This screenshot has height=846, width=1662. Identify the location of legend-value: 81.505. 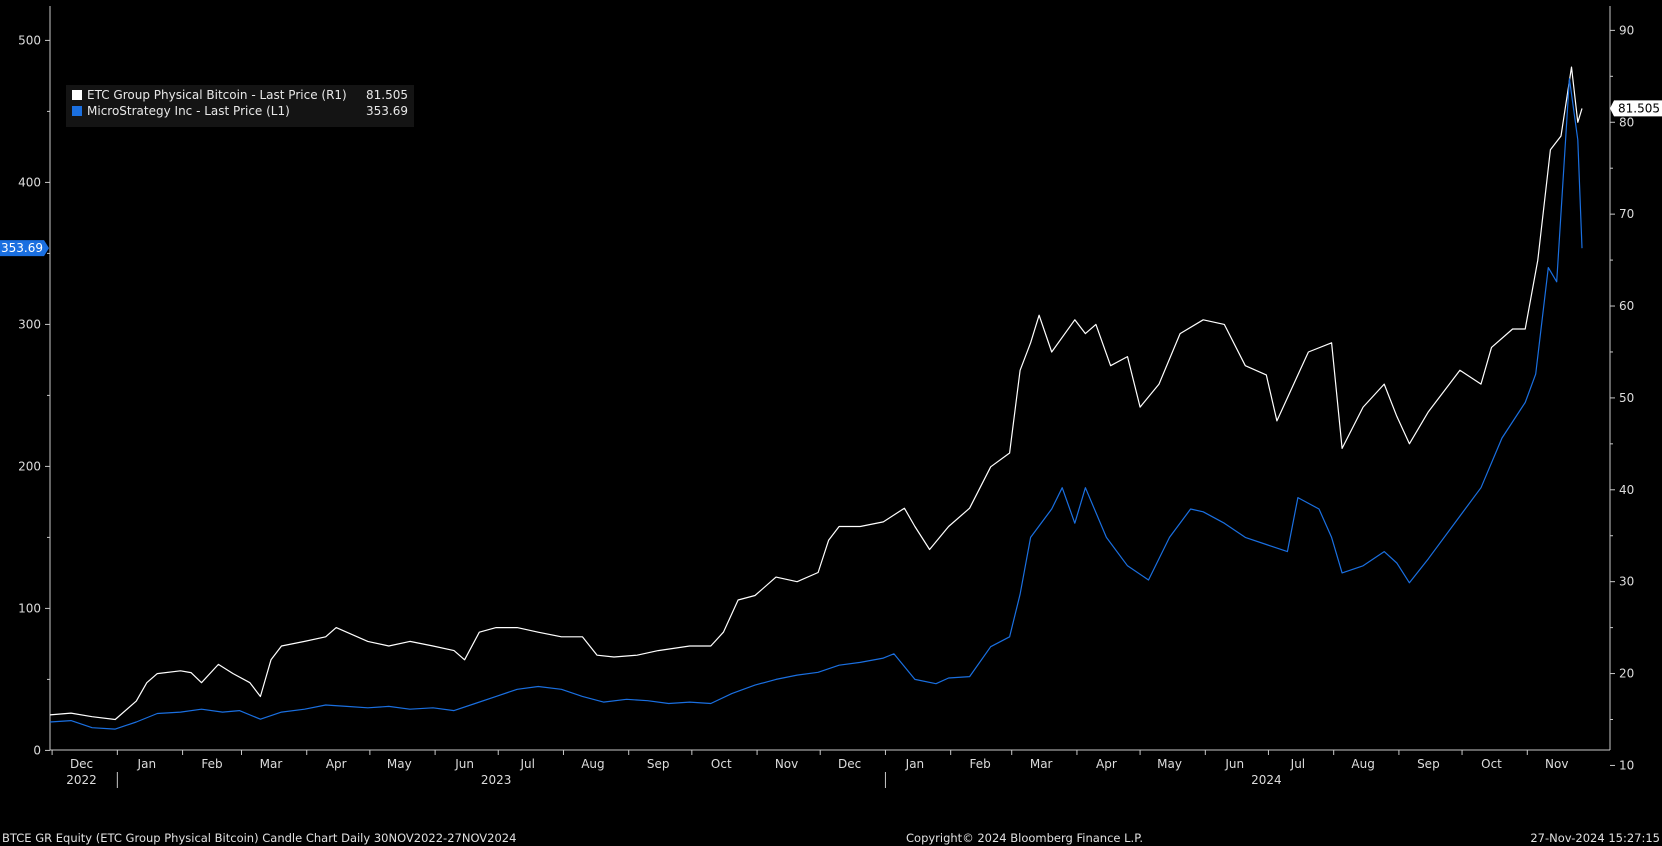
(387, 95).